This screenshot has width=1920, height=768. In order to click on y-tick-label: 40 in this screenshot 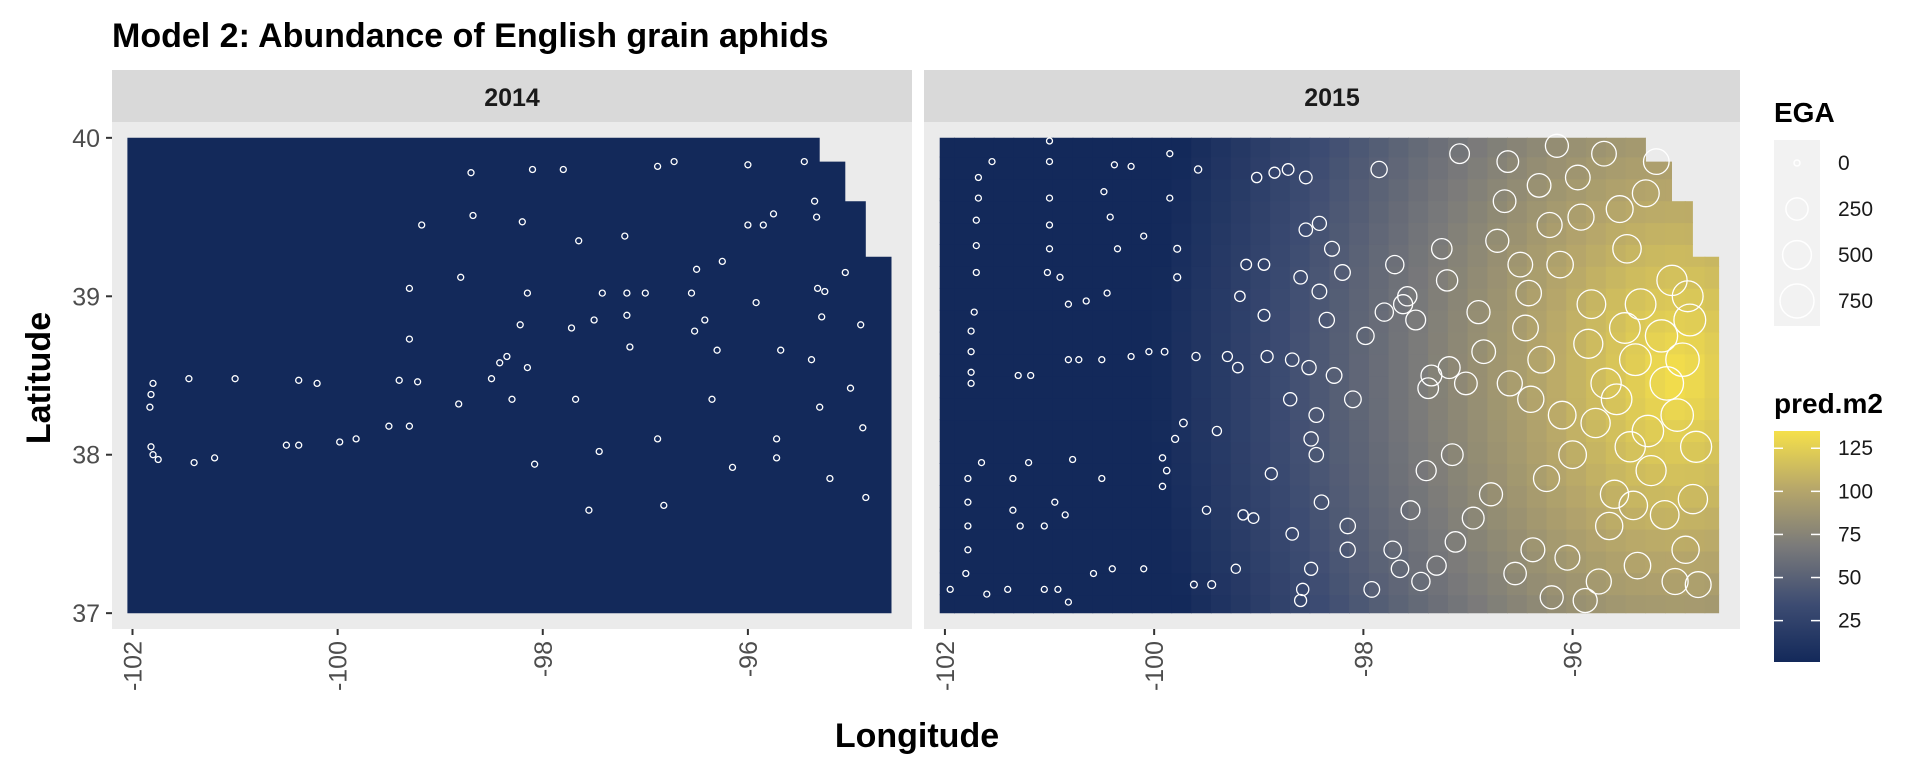, I will do `click(86, 139)`.